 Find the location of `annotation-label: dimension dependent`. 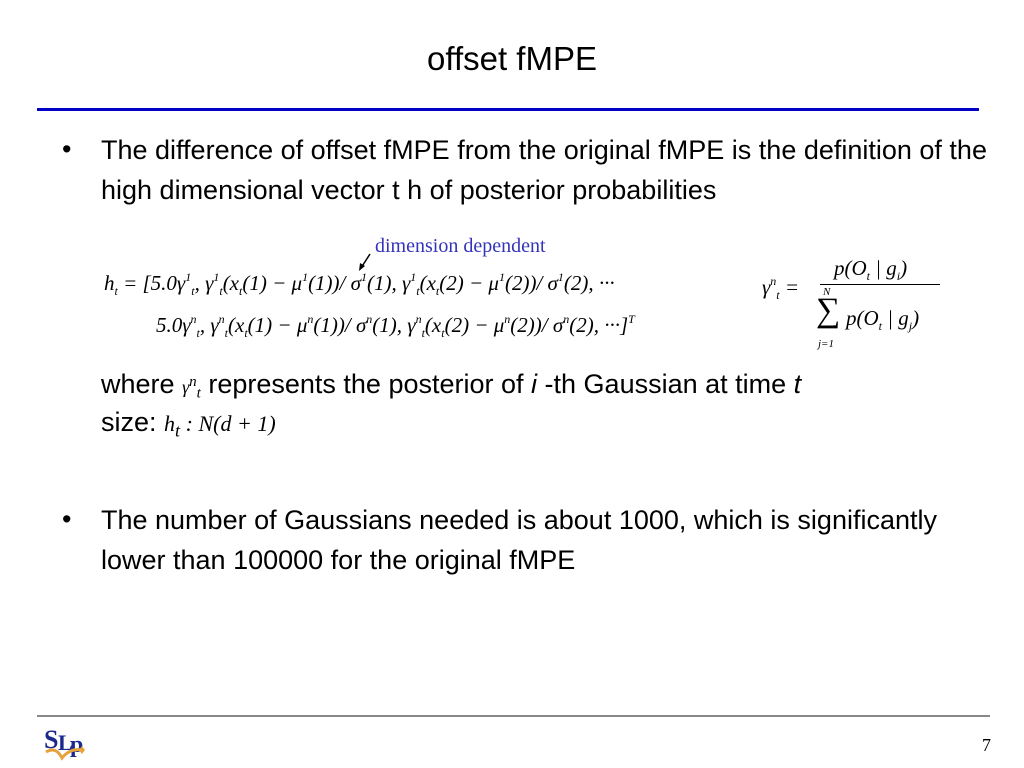

annotation-label: dimension dependent is located at coordinates (460, 246).